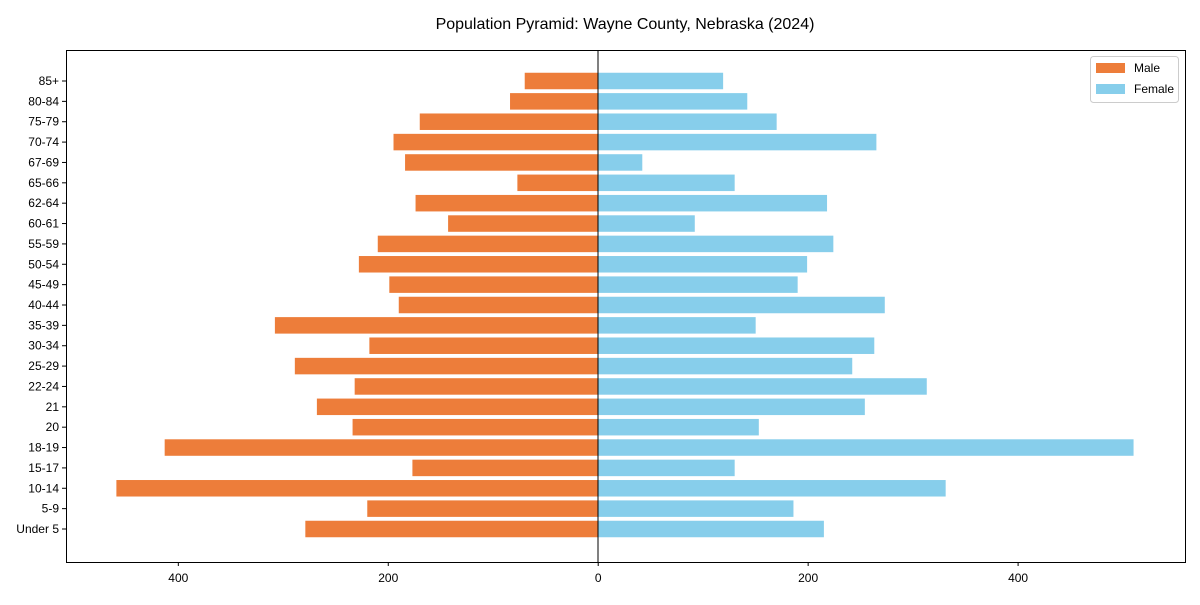  I want to click on ytick-label: 80-84, so click(43, 101).